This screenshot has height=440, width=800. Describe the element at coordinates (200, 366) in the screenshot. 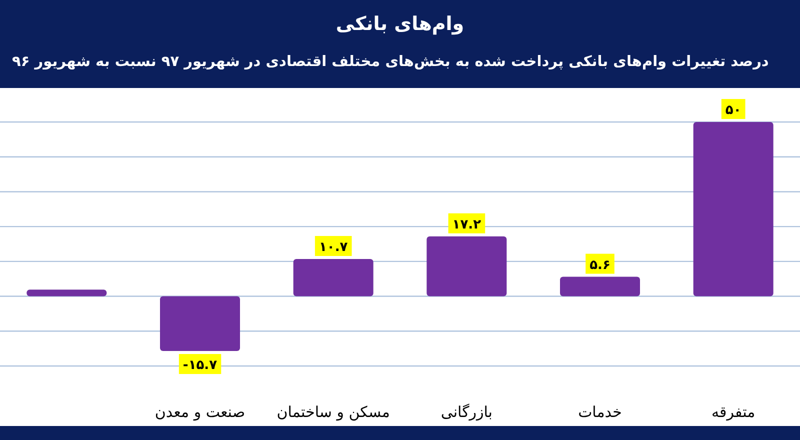

I see `data-label: -۱۵.۷` at that location.